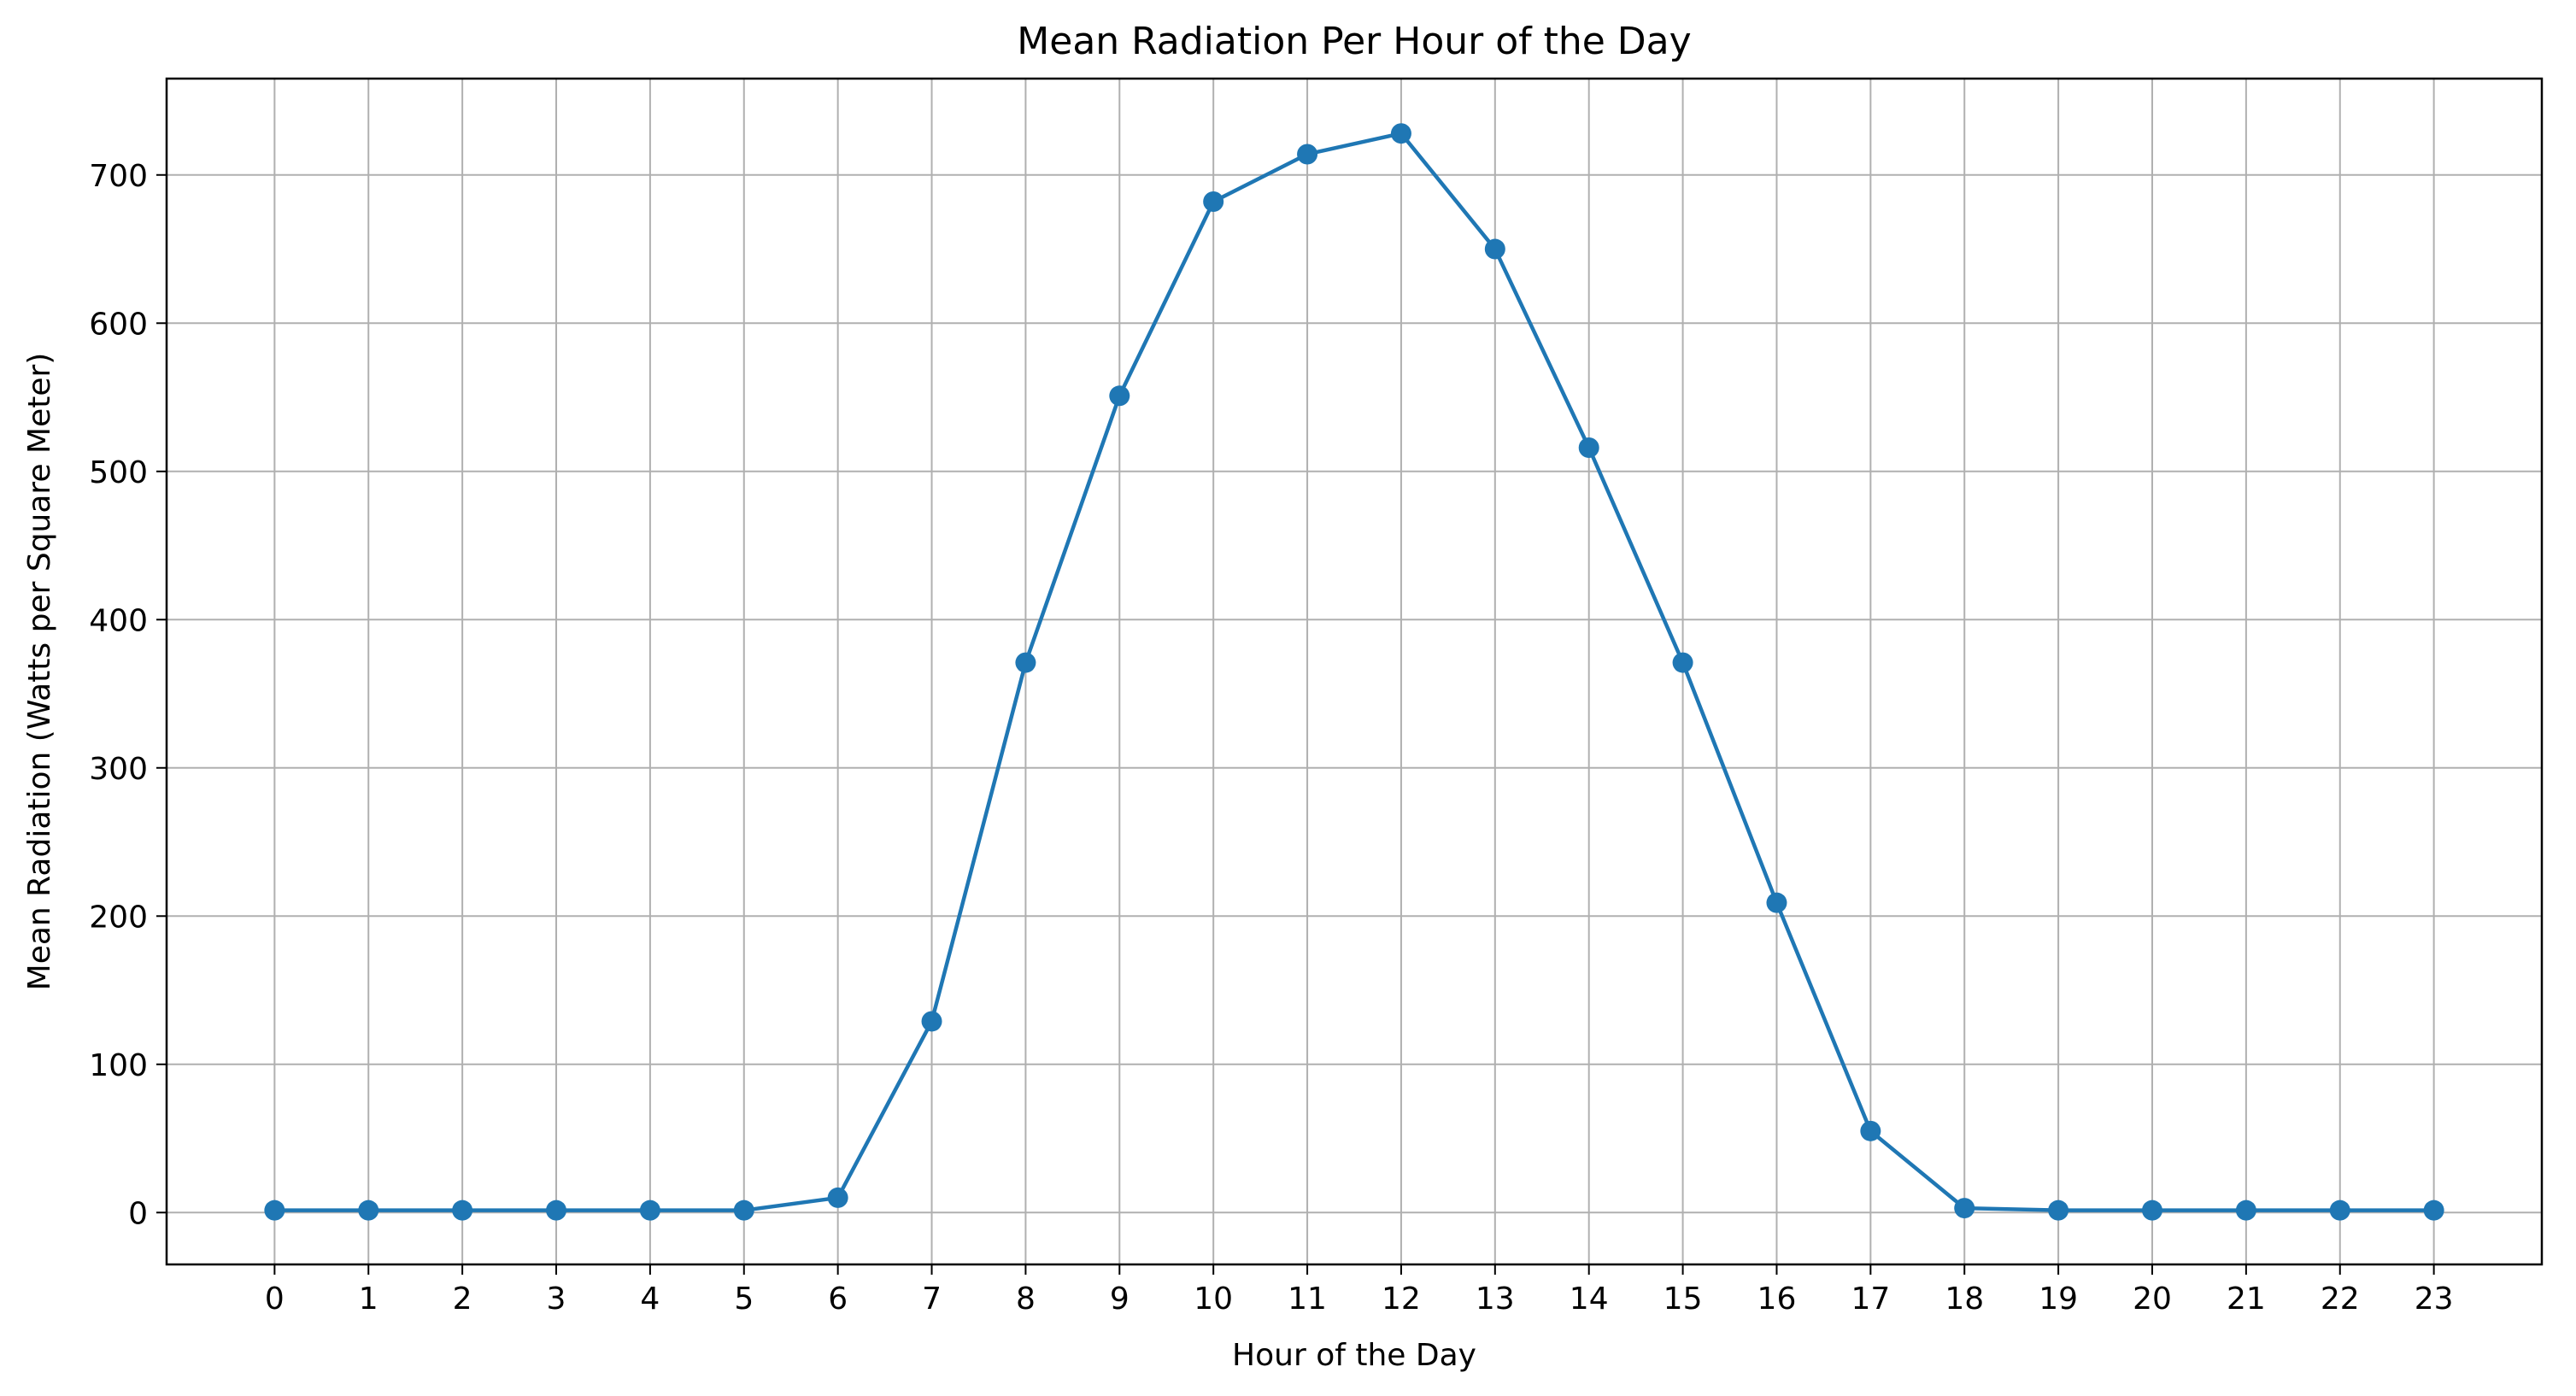  Describe the element at coordinates (556, 1299) in the screenshot. I see `x-tick-label: 3` at that location.